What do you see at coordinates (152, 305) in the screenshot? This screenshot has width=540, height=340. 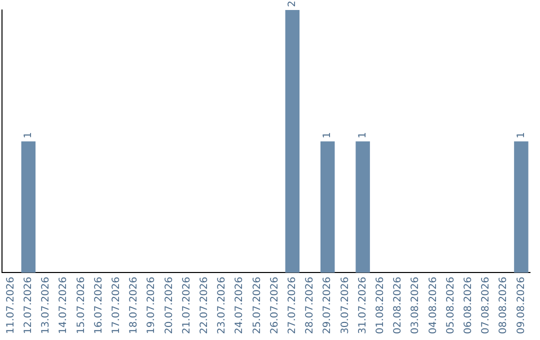 I see `x-tick-label: 19.07.2026` at bounding box center [152, 305].